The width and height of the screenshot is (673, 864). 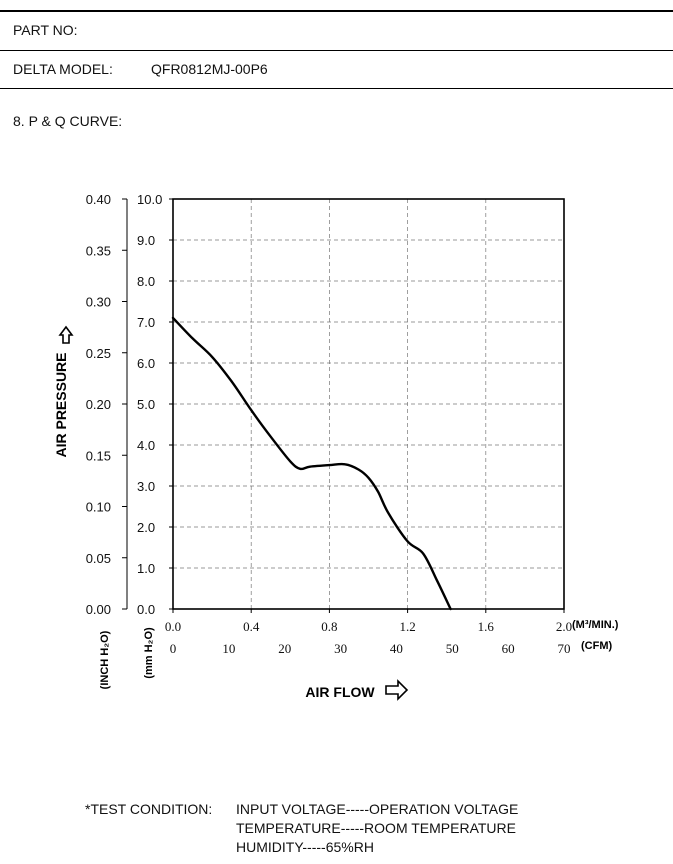 What do you see at coordinates (66, 334) in the screenshot?
I see `up-arrow-icon` at bounding box center [66, 334].